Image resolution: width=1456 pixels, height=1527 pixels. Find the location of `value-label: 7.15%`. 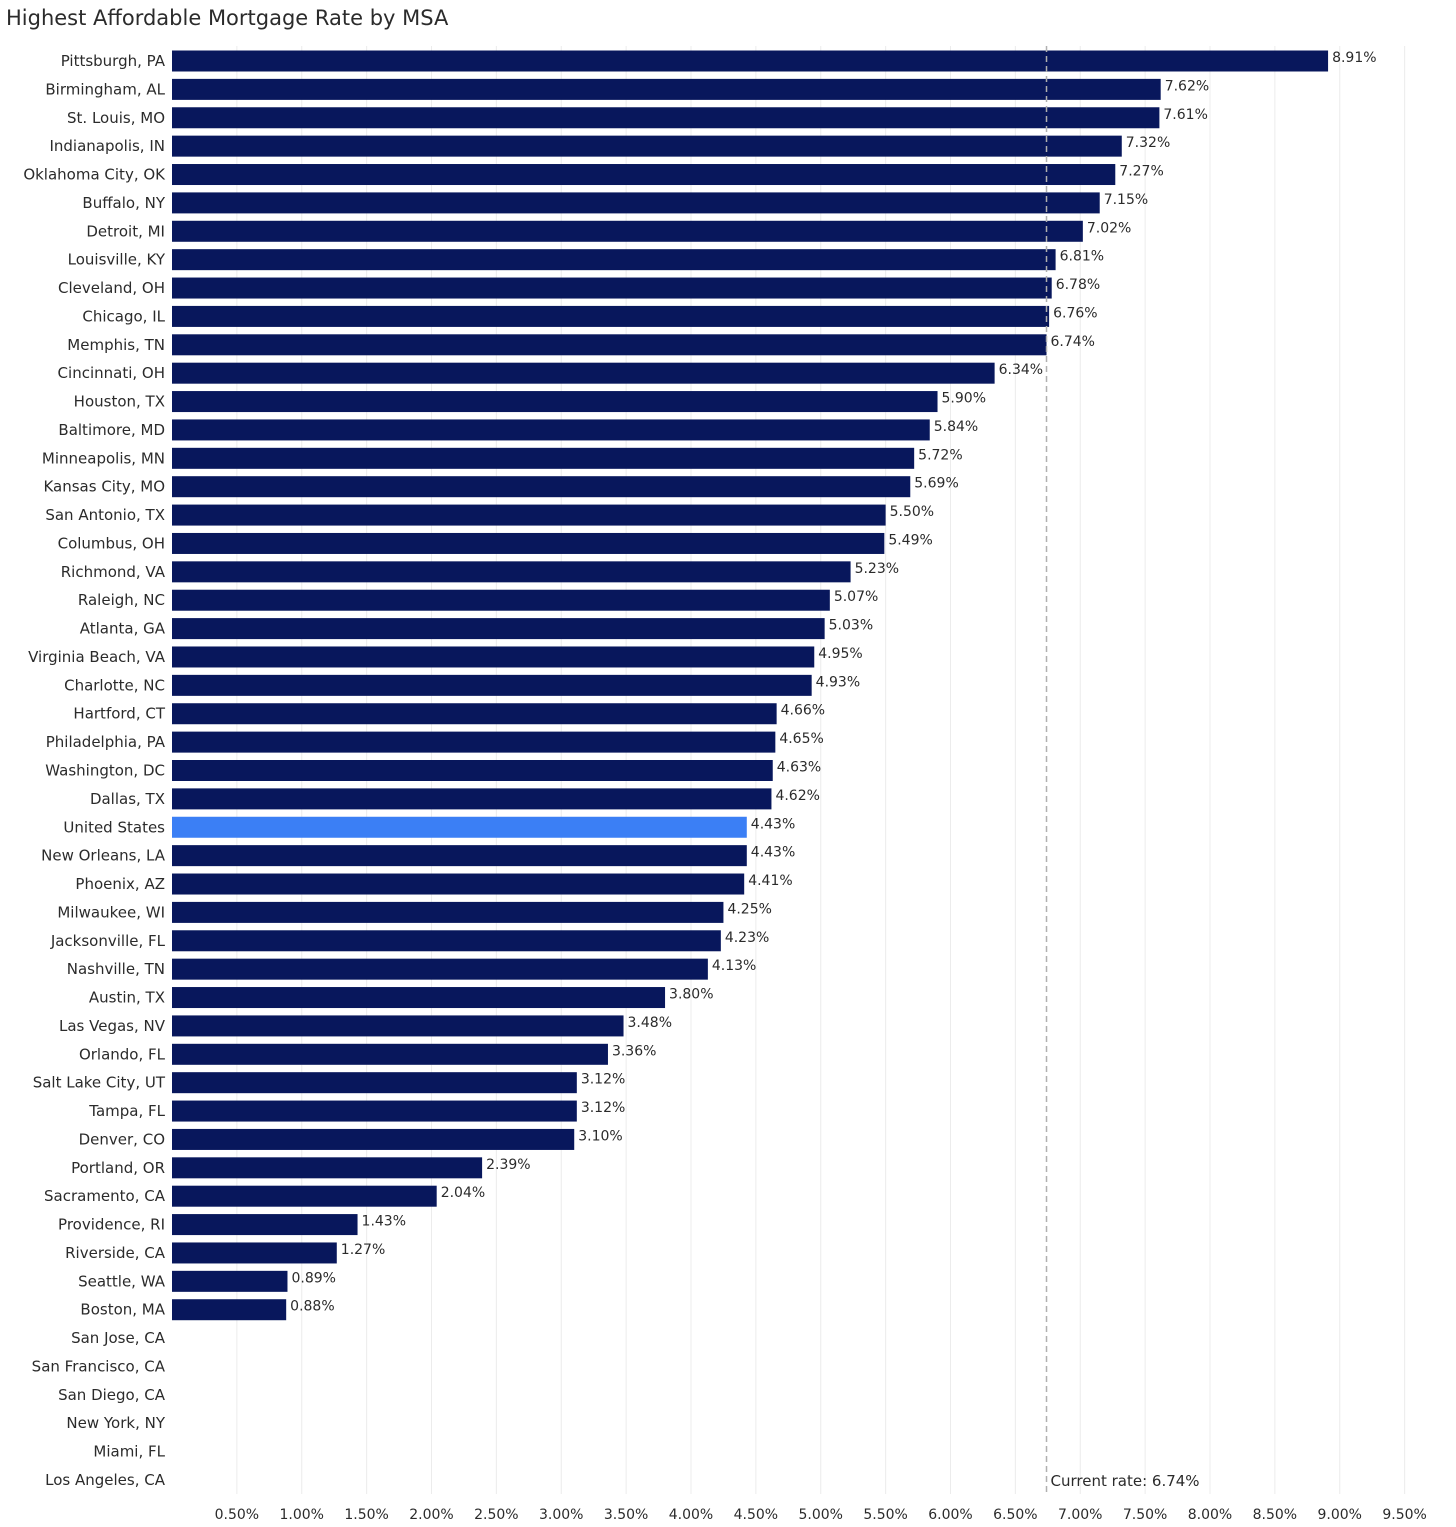

value-label: 7.15% is located at coordinates (1126, 200).